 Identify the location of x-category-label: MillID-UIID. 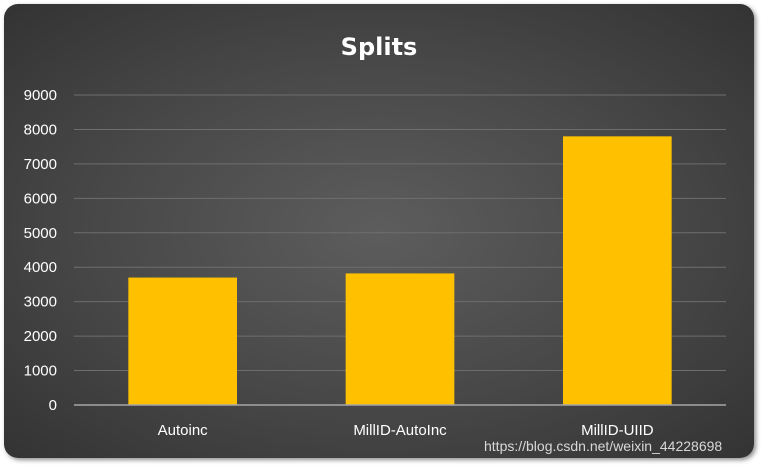
(617, 430).